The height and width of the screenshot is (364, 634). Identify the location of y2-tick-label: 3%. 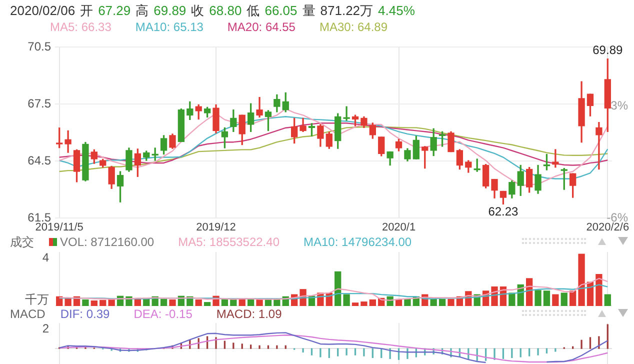
(619, 105).